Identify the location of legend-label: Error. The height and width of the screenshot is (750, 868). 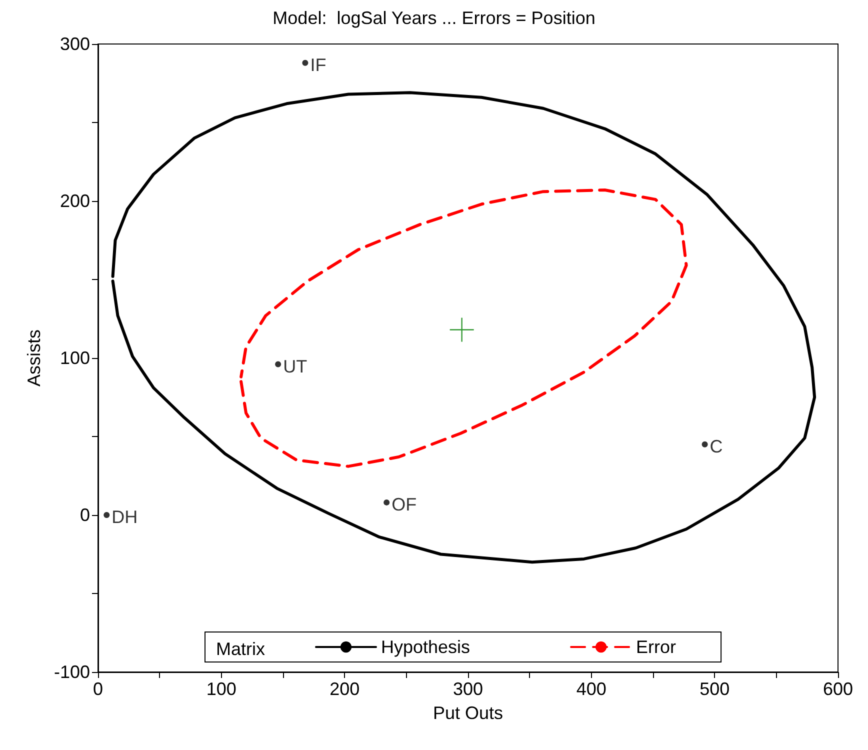
(656, 647).